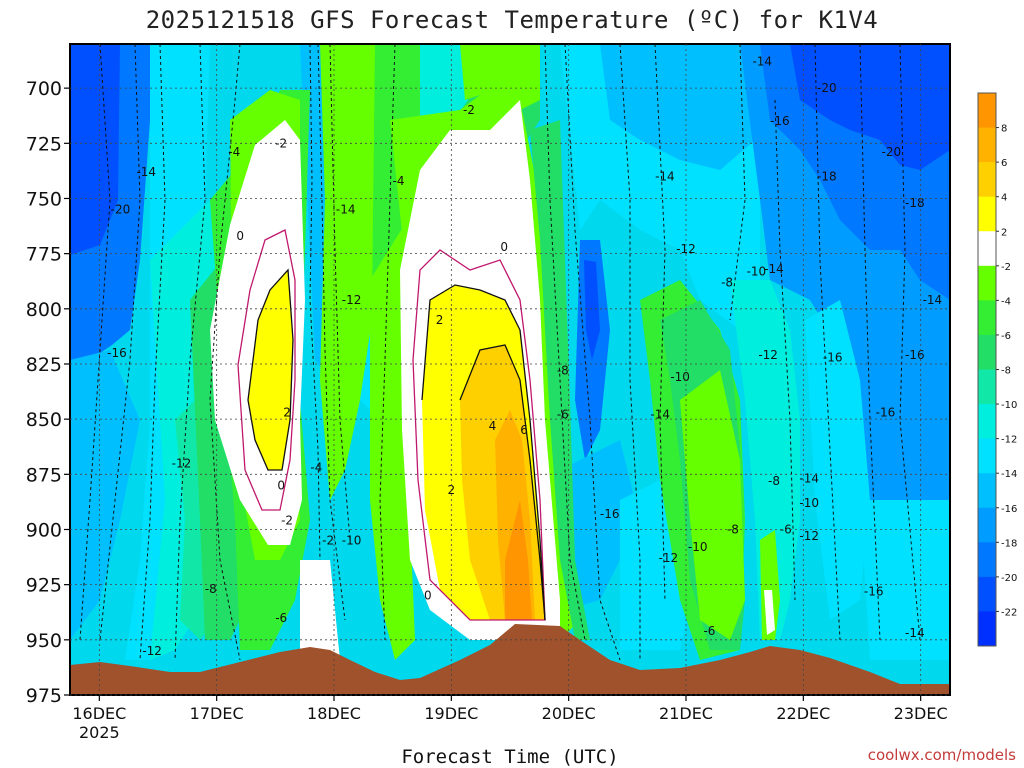 This screenshot has width=1024, height=768. Describe the element at coordinates (1009, 509) in the screenshot. I see `colorbar-label: -16` at that location.